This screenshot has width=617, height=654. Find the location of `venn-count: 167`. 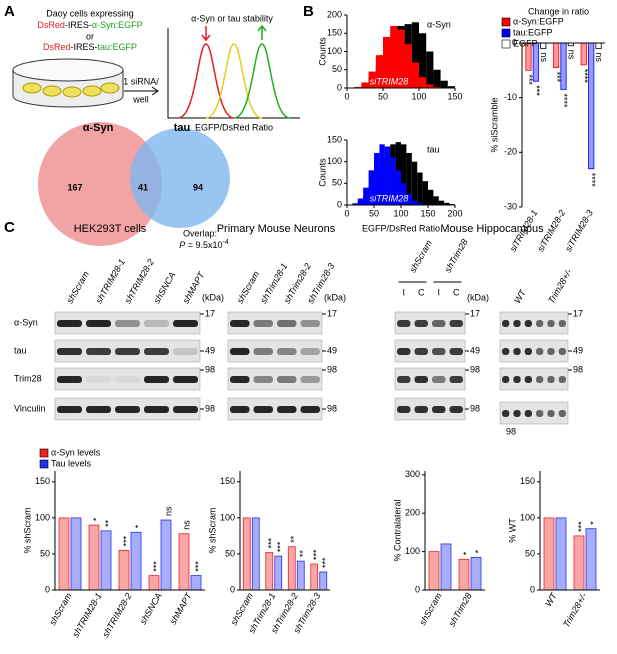

venn-count: 167 is located at coordinates (74, 187).